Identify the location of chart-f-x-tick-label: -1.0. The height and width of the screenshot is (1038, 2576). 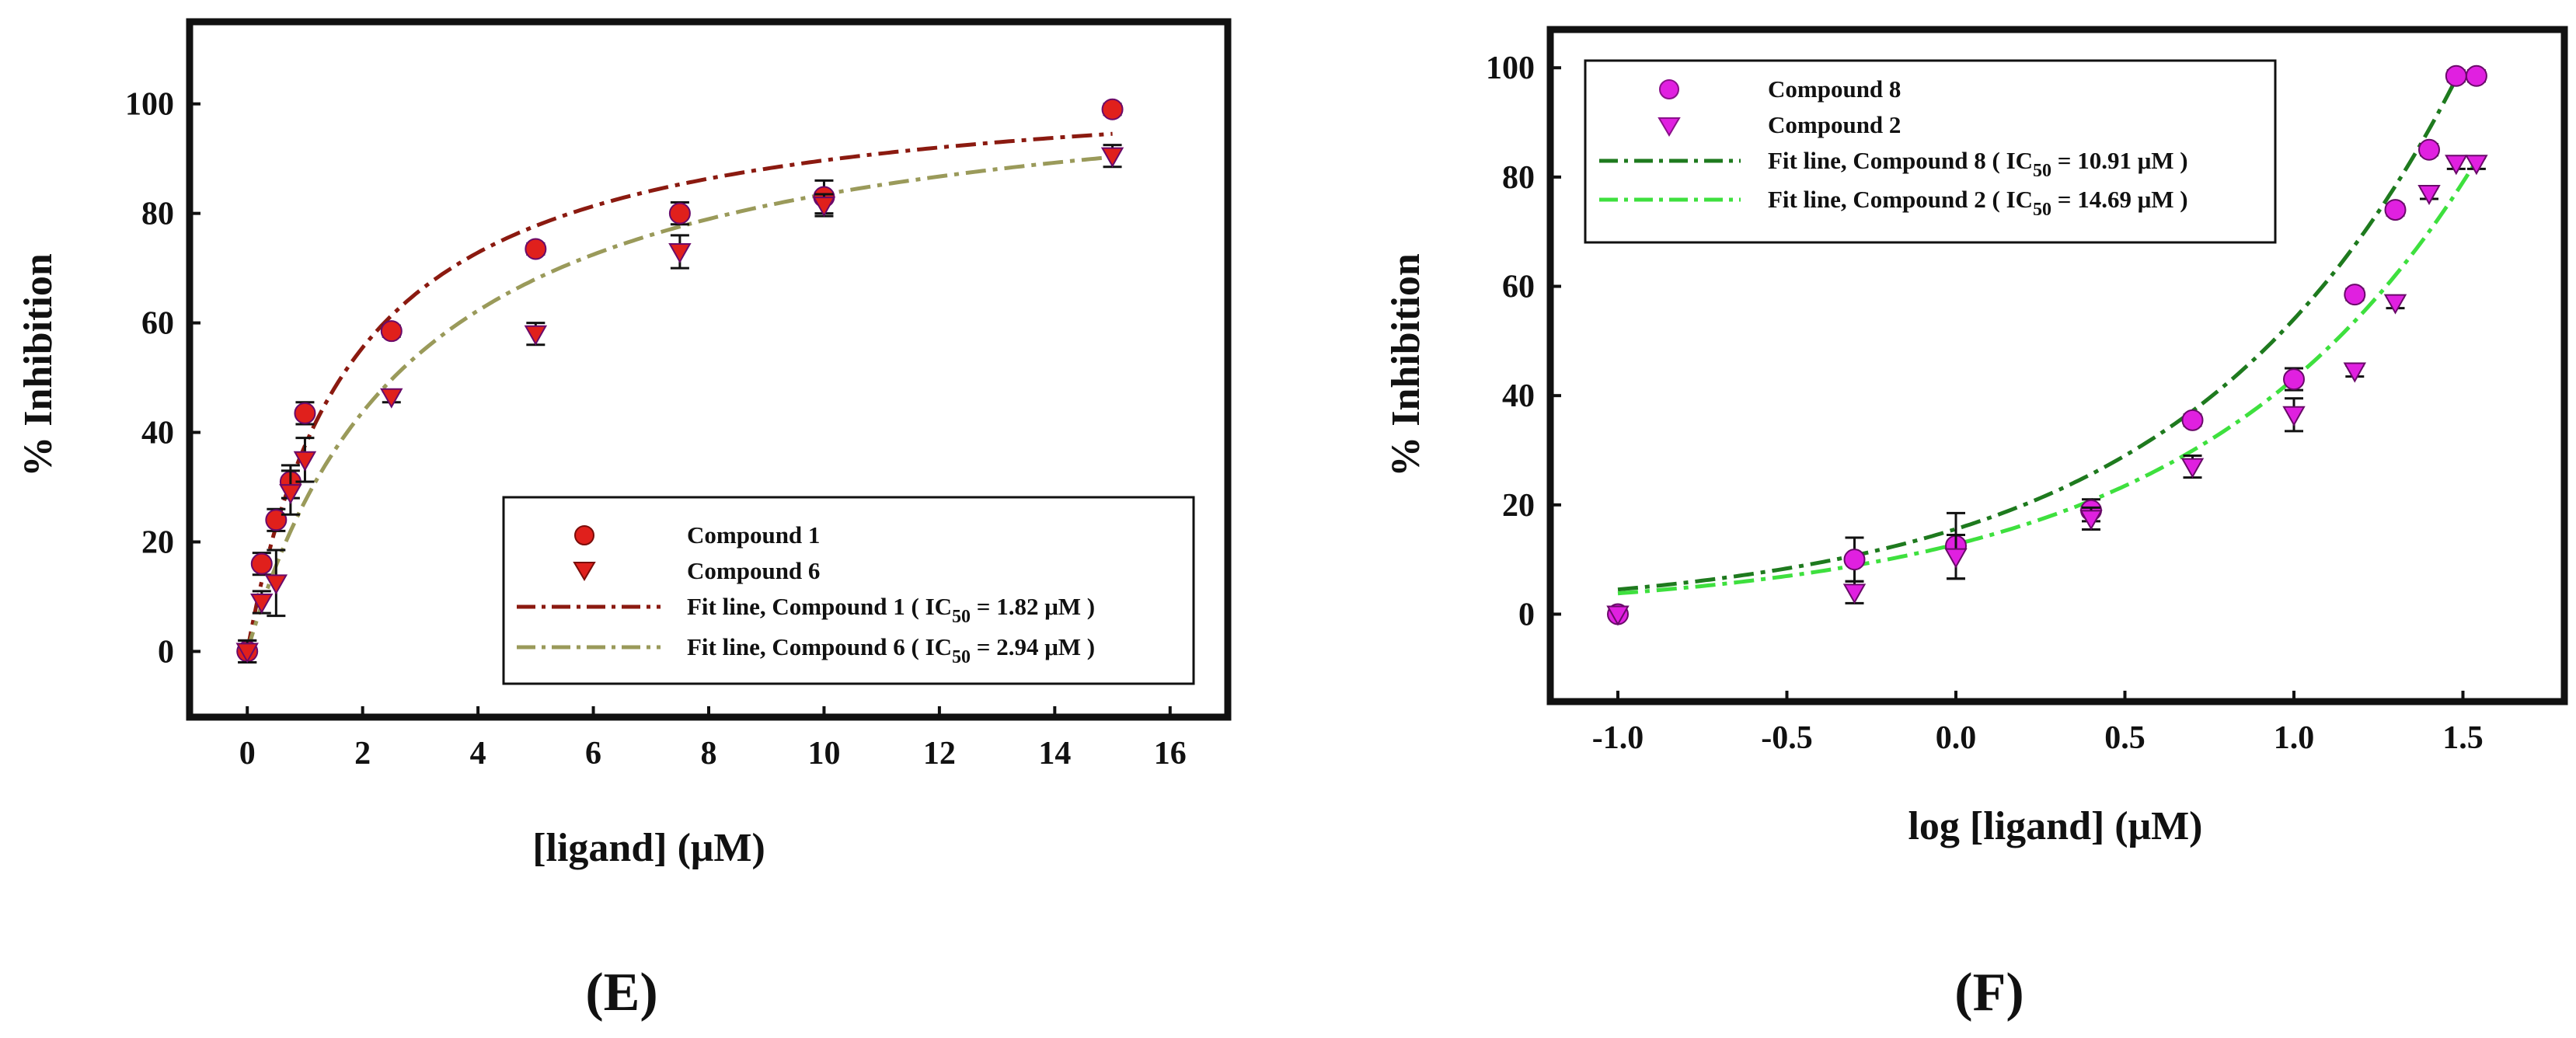
(1618, 738).